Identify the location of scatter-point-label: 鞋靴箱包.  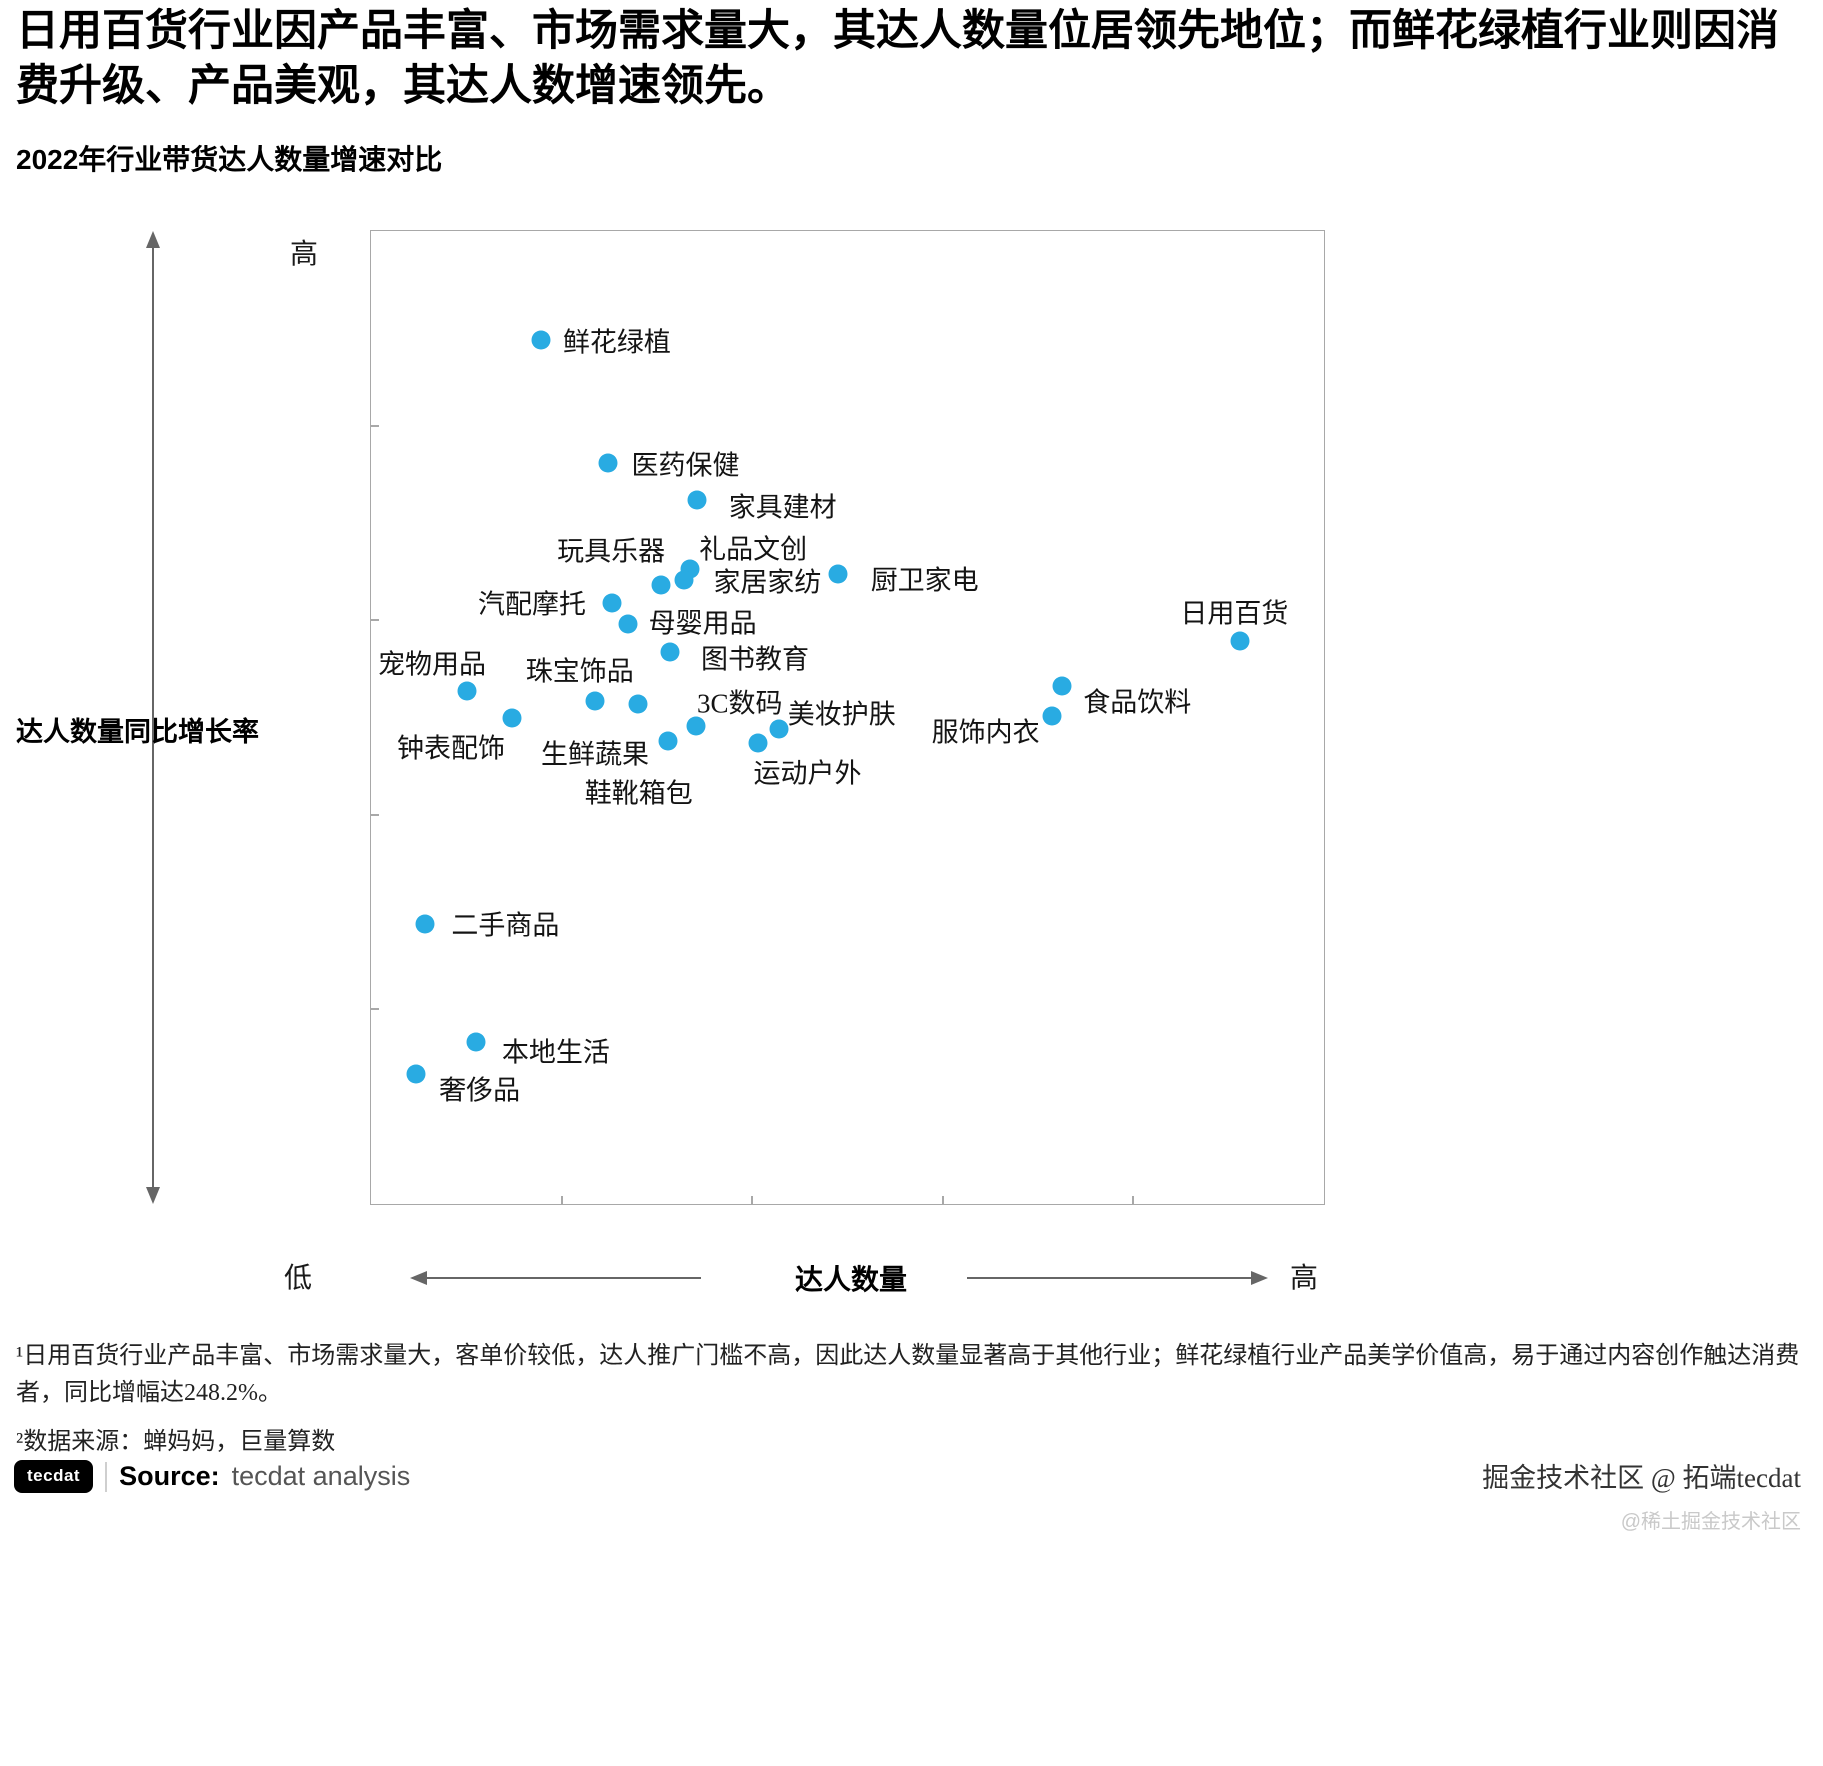
(638, 793).